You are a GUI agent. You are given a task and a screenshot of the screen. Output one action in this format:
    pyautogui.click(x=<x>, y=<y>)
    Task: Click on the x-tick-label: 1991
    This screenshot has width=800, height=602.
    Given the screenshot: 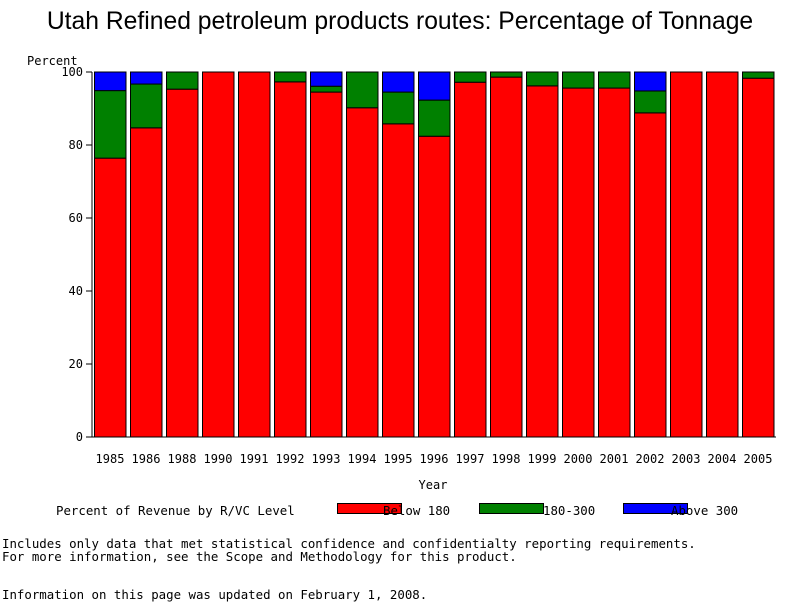 What is the action you would take?
    pyautogui.click(x=254, y=459)
    